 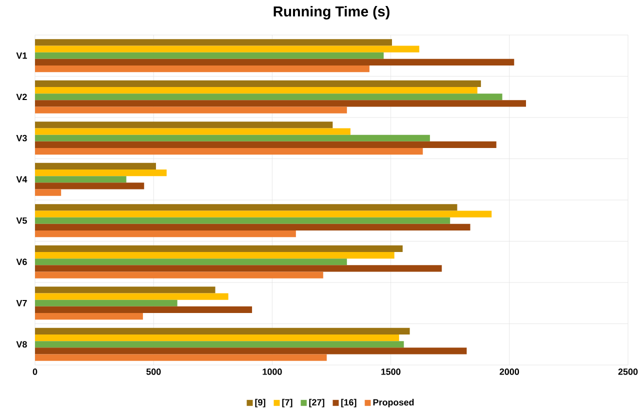 What do you see at coordinates (21, 55) in the screenshot?
I see `y-tick-label: V1` at bounding box center [21, 55].